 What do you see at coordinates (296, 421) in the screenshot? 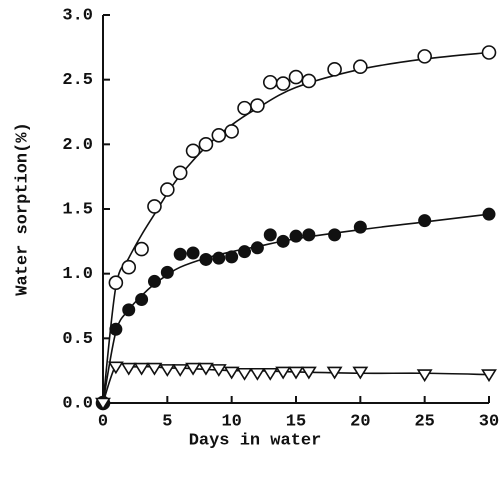
I see `x-tick-label: 15` at bounding box center [296, 421].